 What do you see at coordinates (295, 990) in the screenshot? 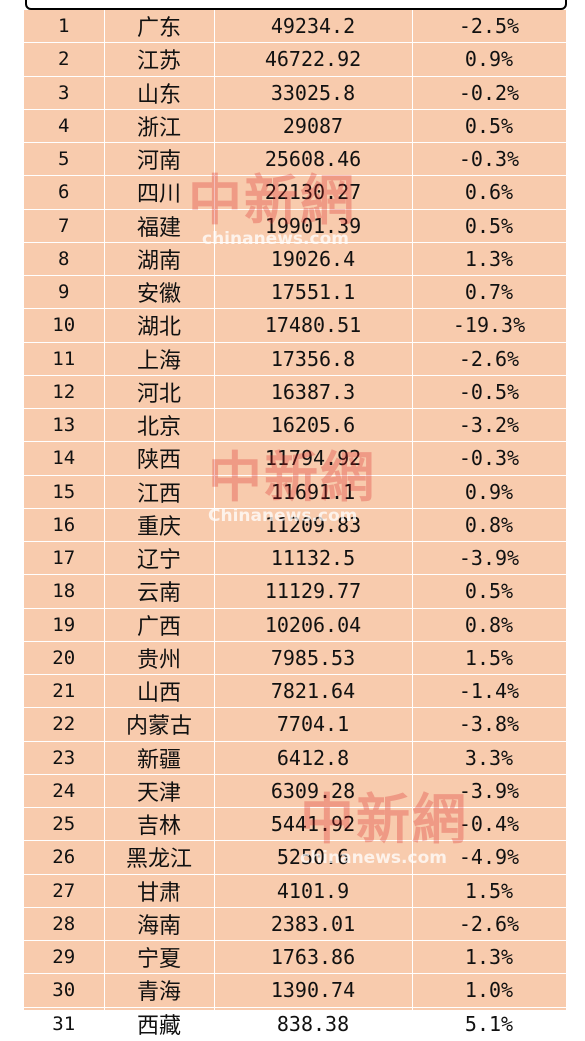
I see `table-row: 30 青海 1390.74 1.0%` at bounding box center [295, 990].